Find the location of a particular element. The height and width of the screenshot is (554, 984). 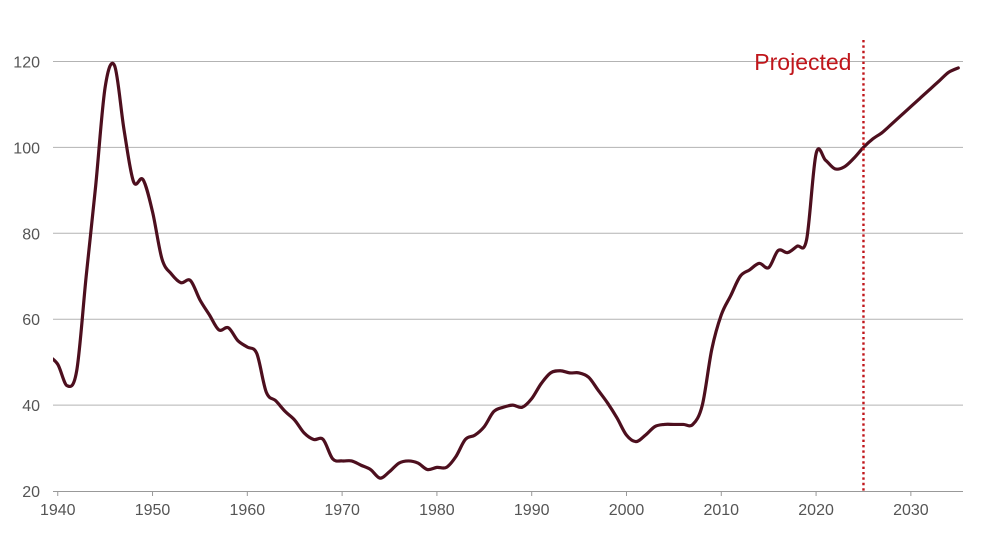

x-tick-label: 1990 is located at coordinates (532, 510).